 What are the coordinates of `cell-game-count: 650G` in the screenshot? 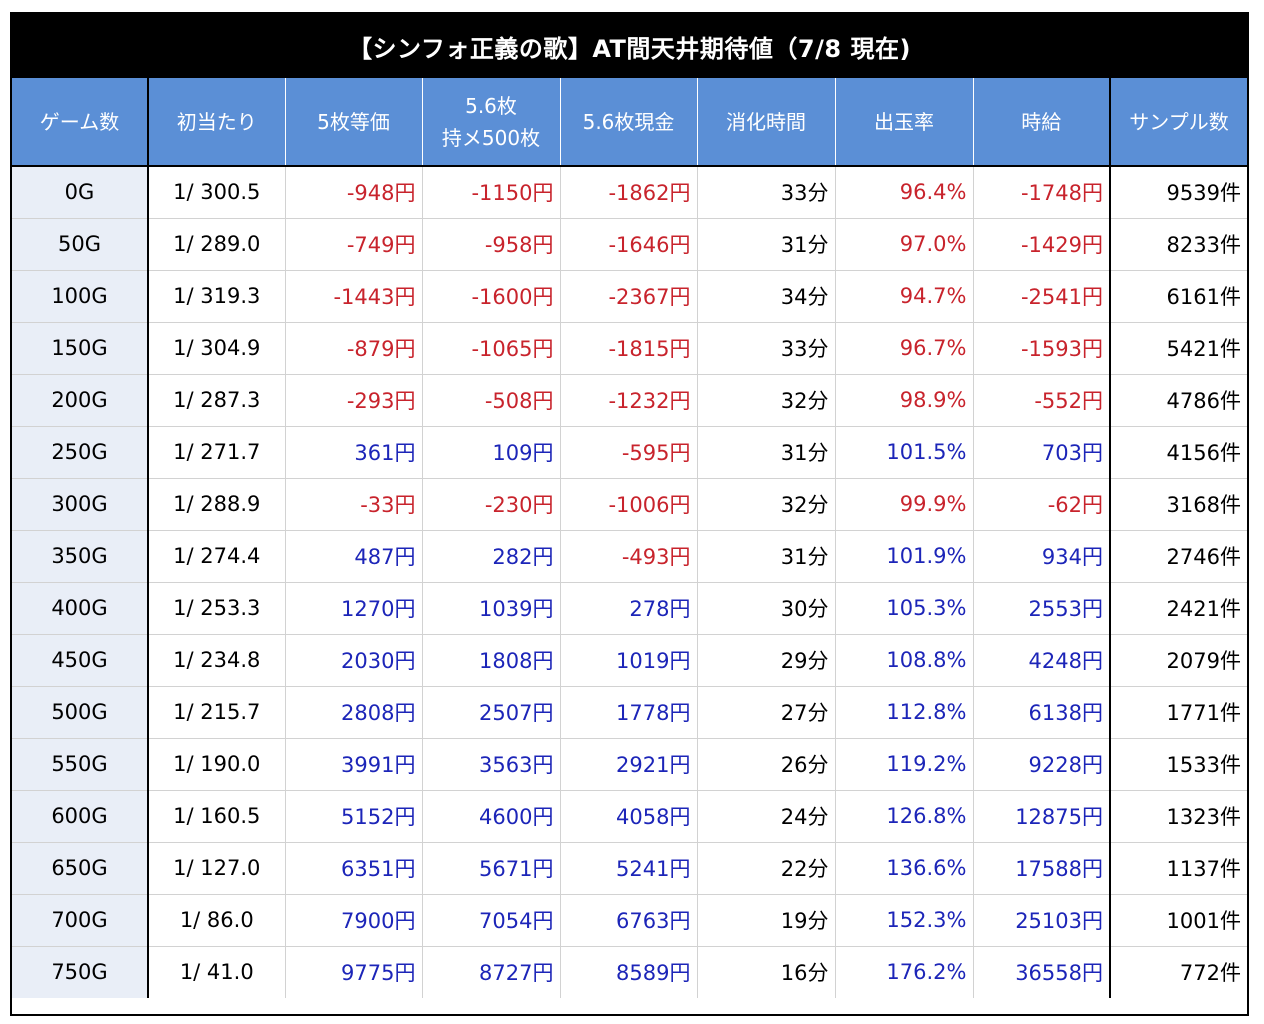 It's located at (80, 868).